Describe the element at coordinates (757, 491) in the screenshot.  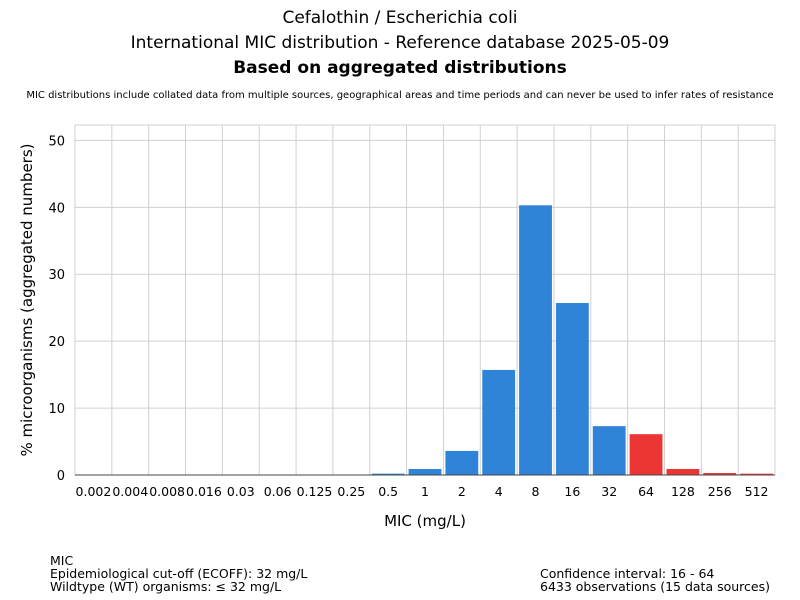
I see `x-tick-label: 512` at that location.